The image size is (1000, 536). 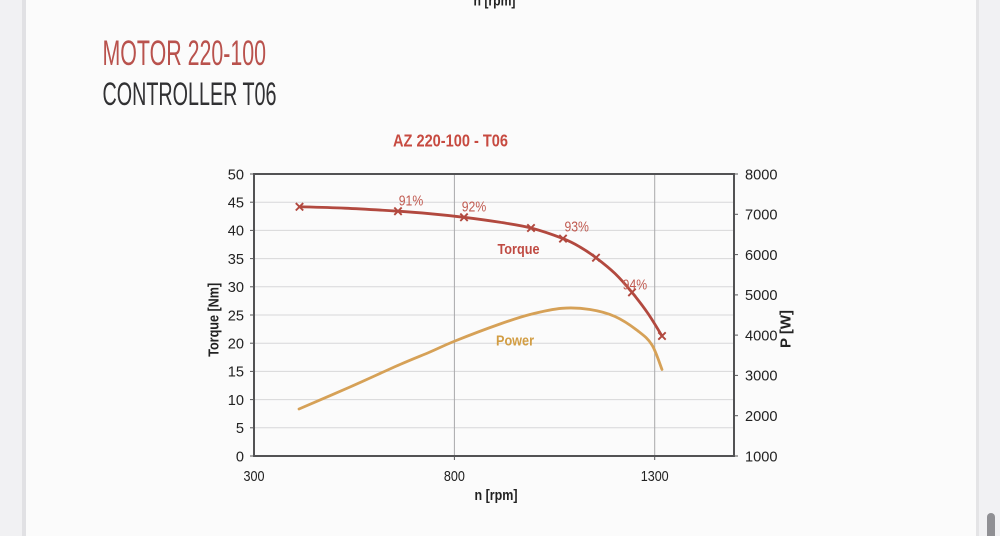 What do you see at coordinates (761, 336) in the screenshot?
I see `svg-text: 4000` at bounding box center [761, 336].